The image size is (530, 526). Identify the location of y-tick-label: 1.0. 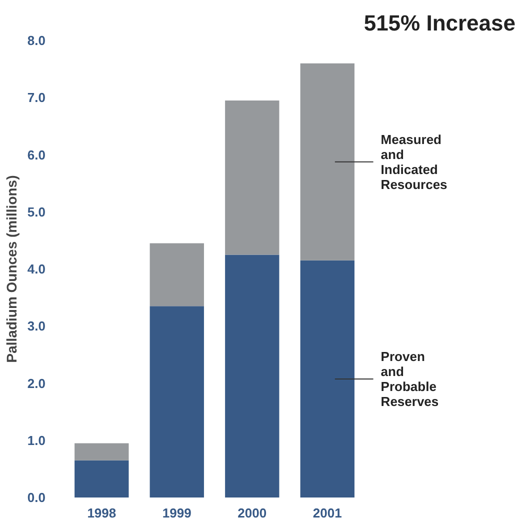
(36, 440).